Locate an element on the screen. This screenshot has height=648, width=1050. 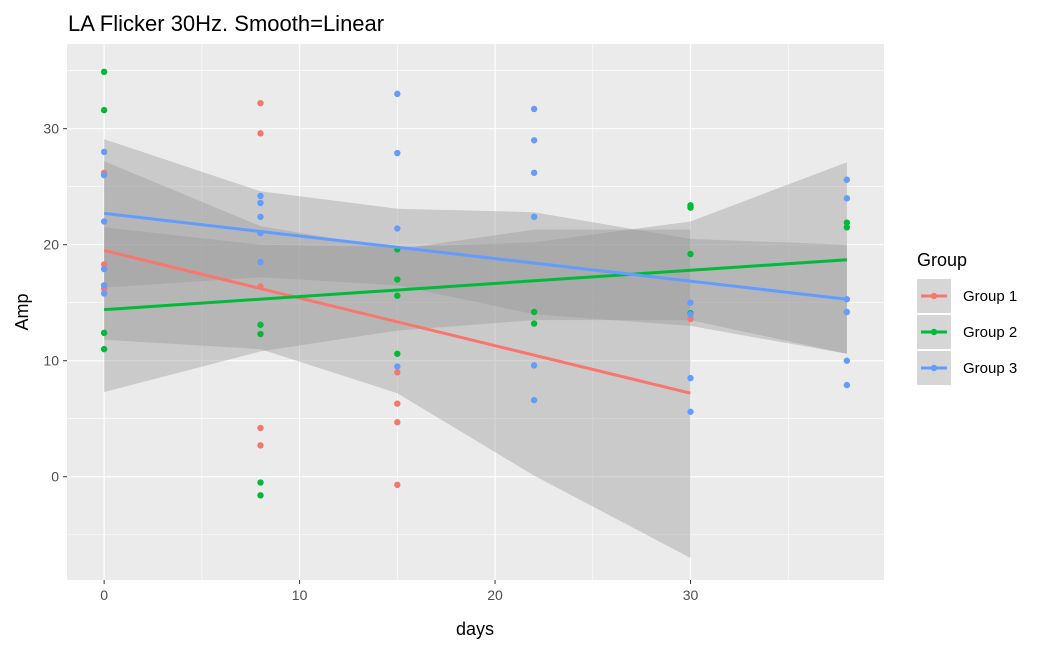
y-tick-label: 0 is located at coordinates (55, 477).